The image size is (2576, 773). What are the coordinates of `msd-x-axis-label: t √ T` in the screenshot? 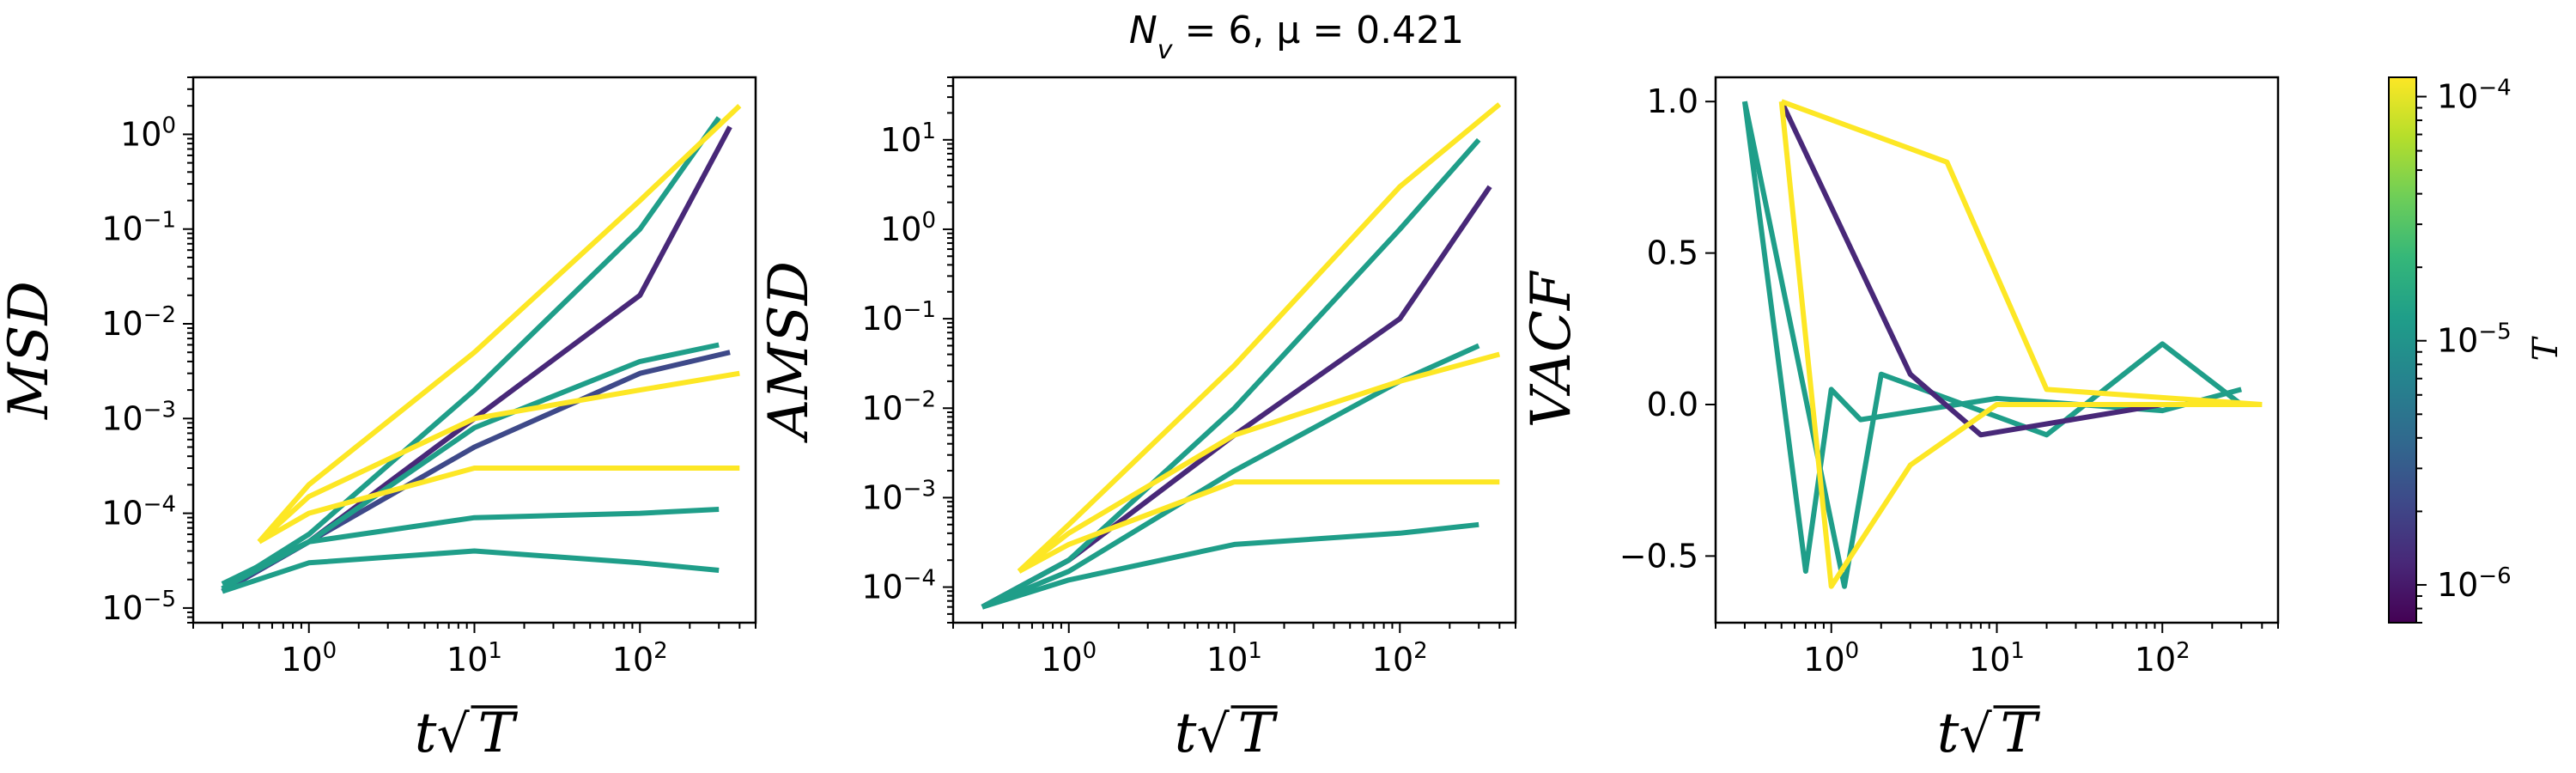 It's located at (467, 733).